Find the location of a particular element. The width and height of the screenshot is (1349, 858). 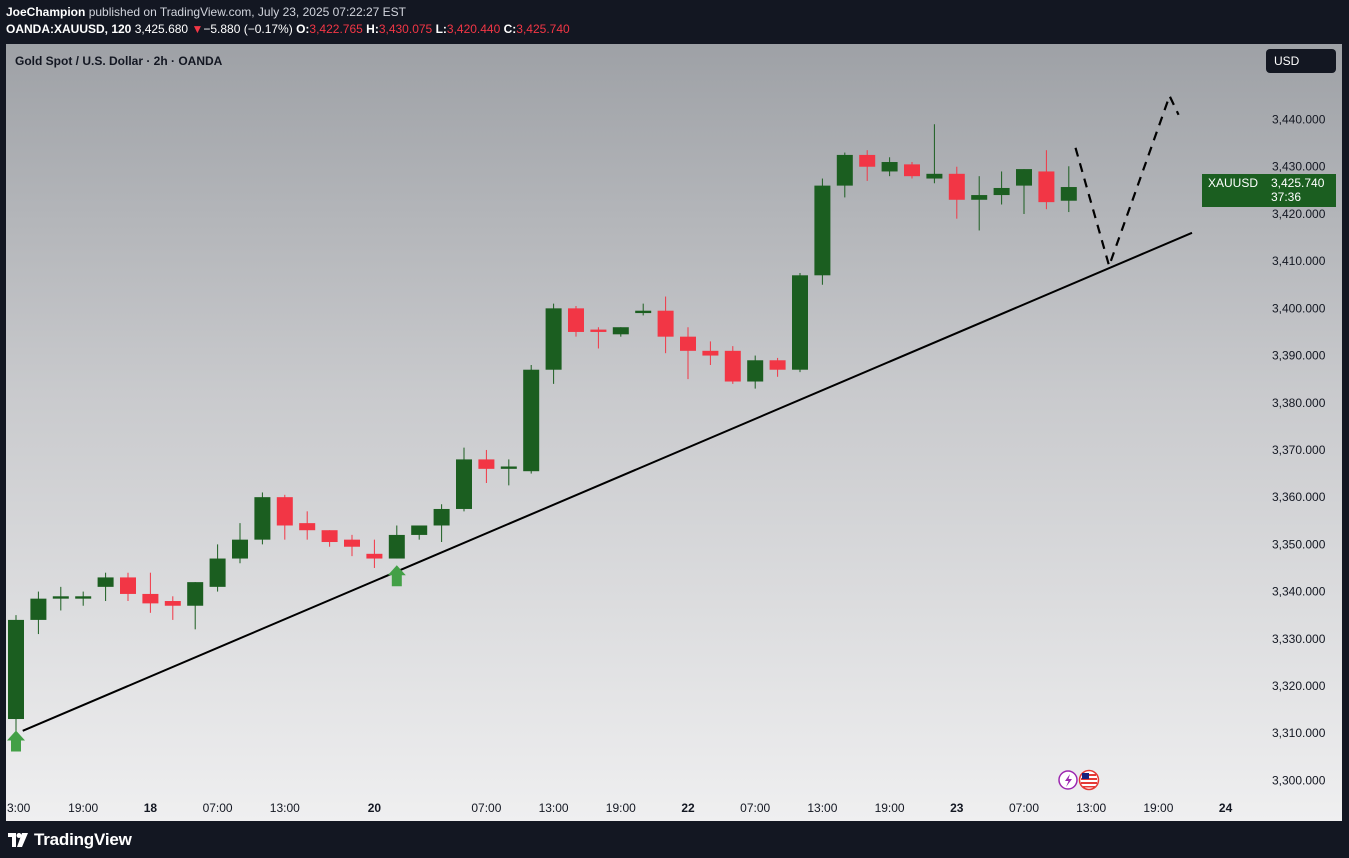

buy-arrow-icon is located at coordinates (396, 576).